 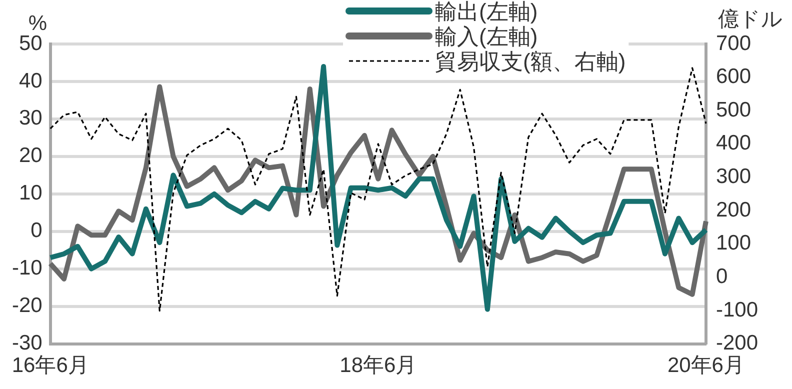 What do you see at coordinates (737, 343) in the screenshot?
I see `y2-tick-label: -200` at bounding box center [737, 343].